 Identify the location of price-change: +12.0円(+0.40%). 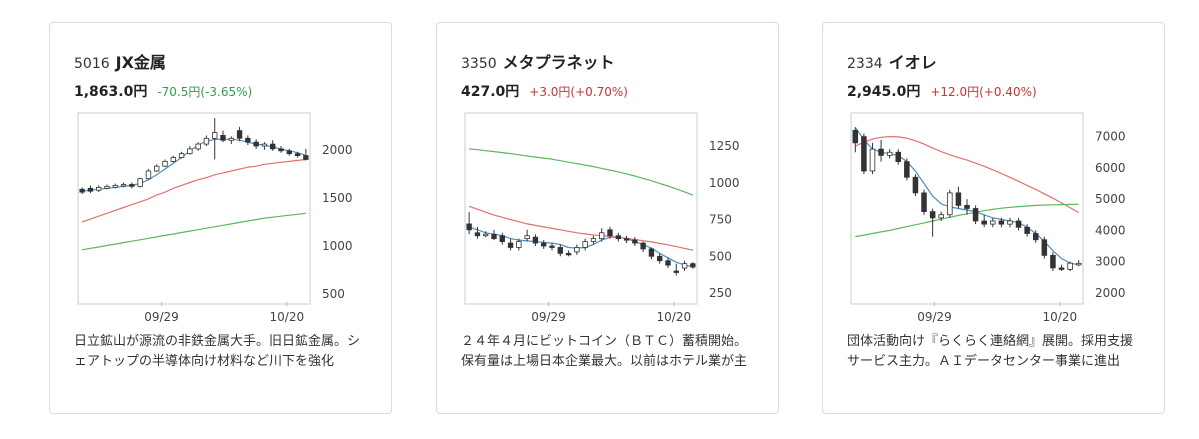
(983, 92).